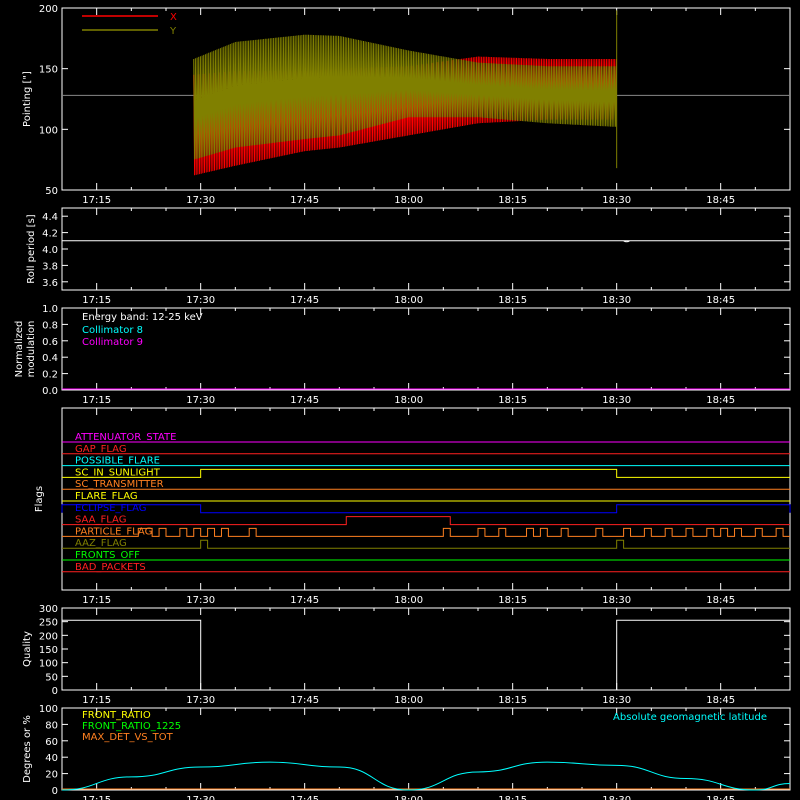 Image resolution: width=800 pixels, height=800 pixels. Describe the element at coordinates (50, 309) in the screenshot. I see `y-tick-label: 1.0` at that location.